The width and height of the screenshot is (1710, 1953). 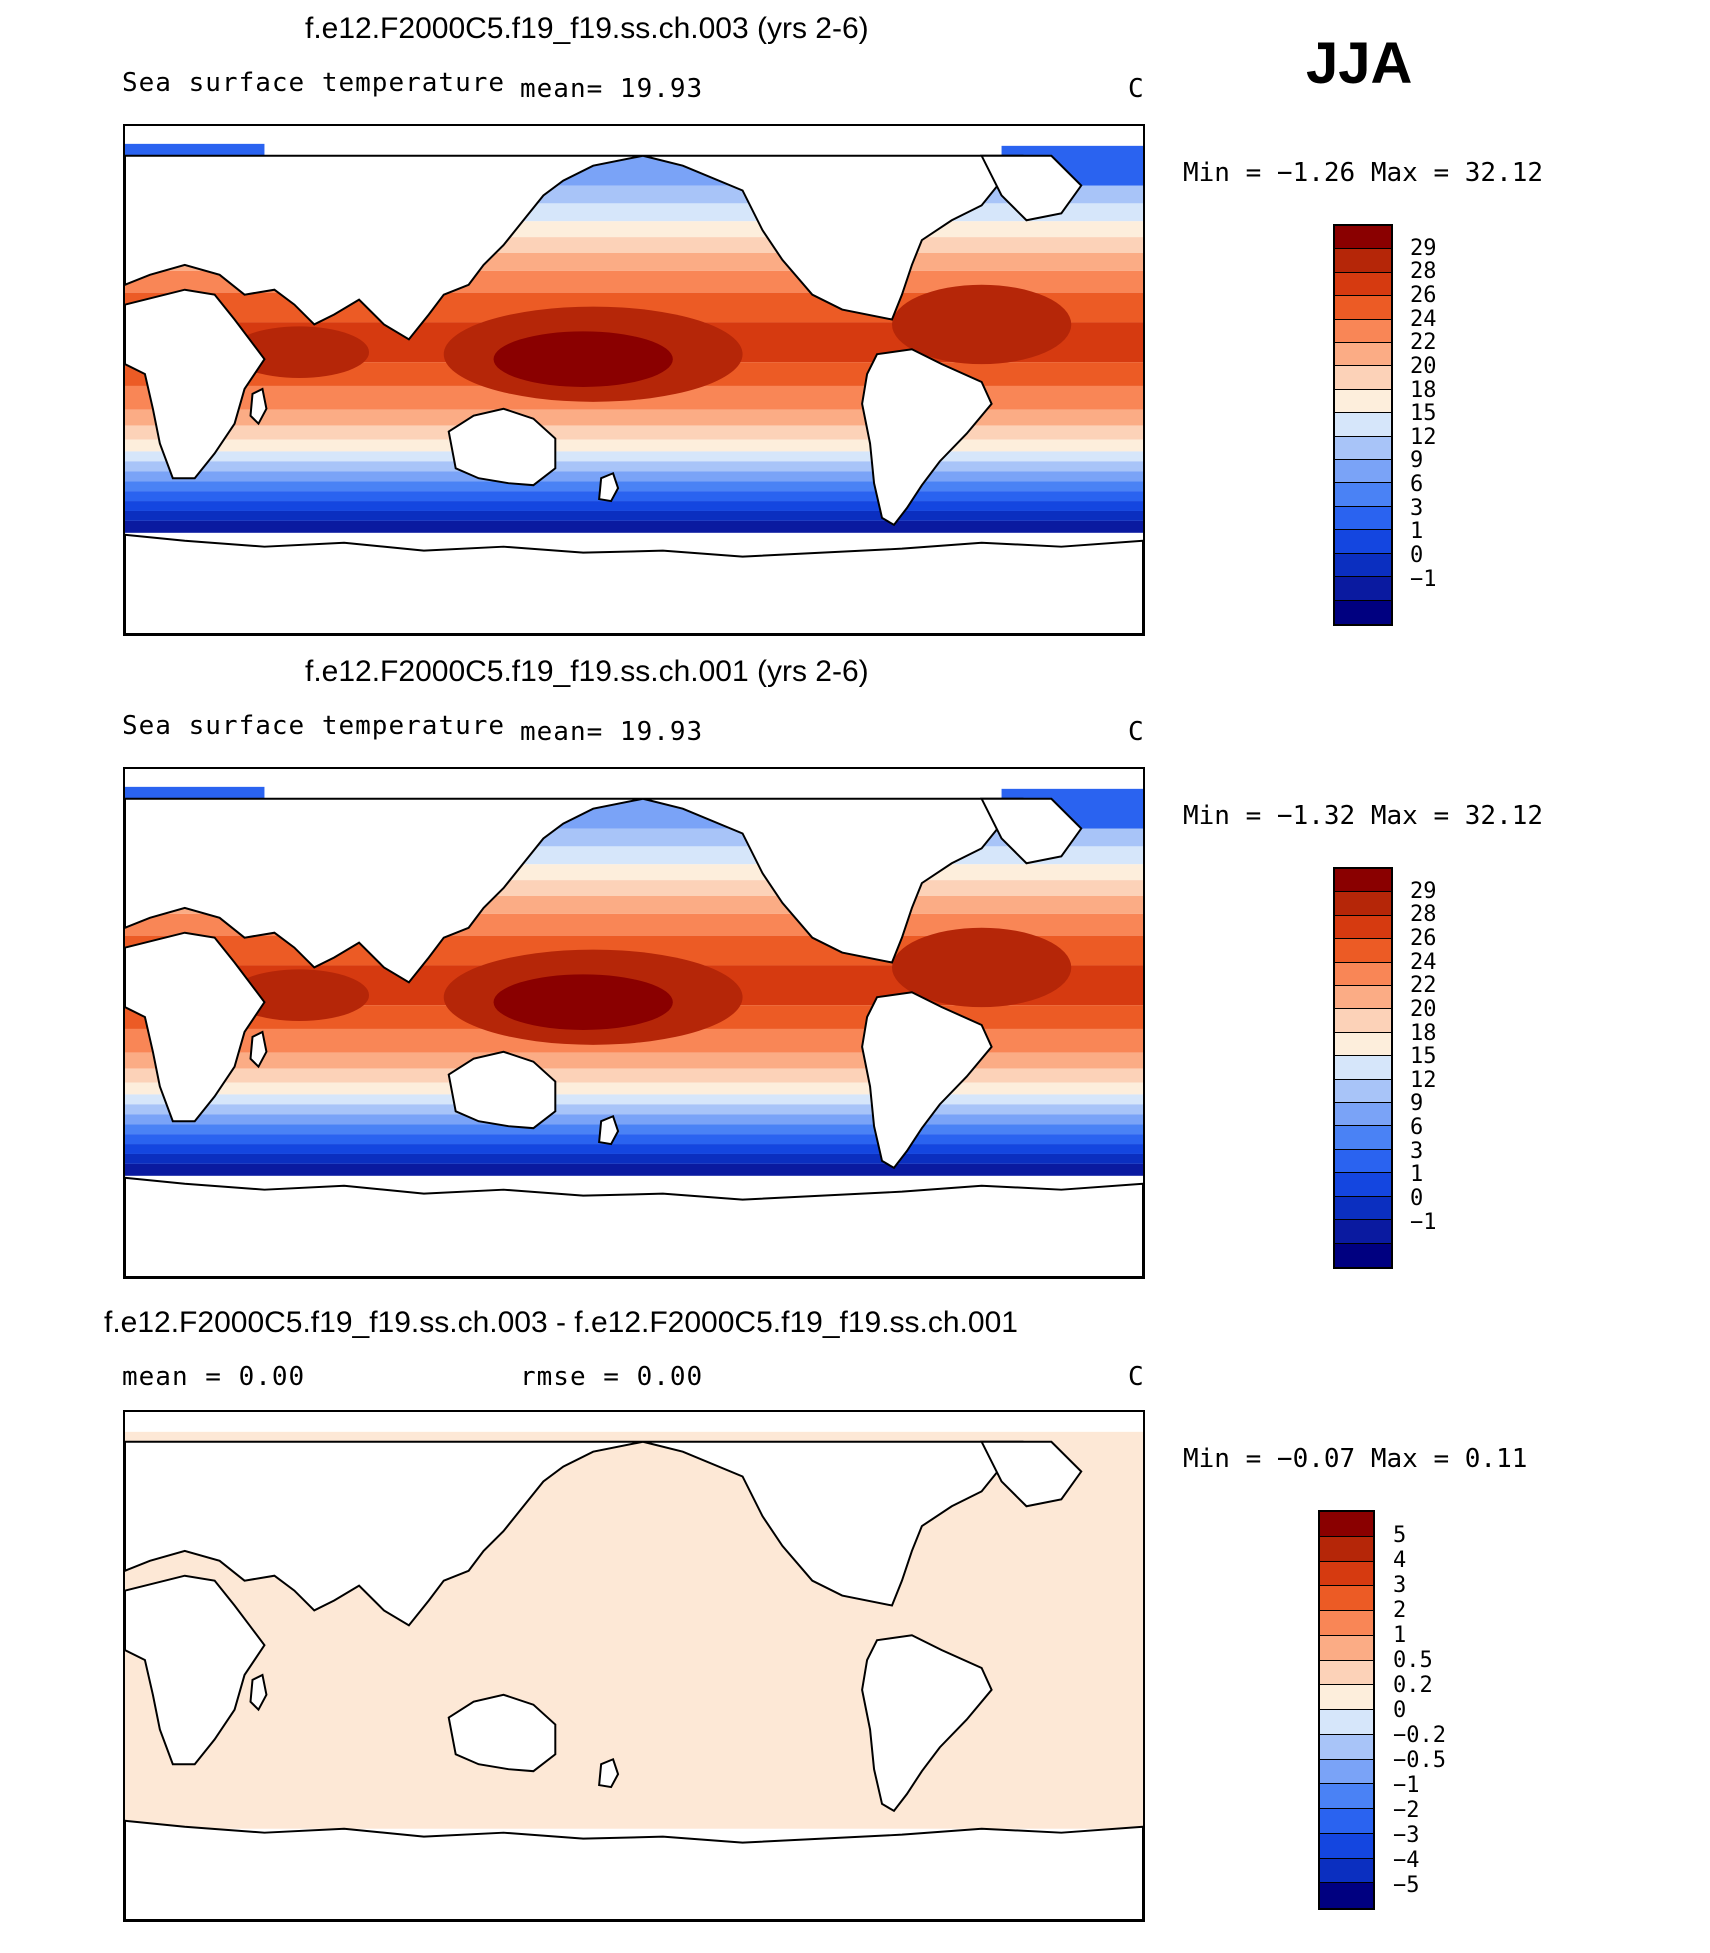 I want to click on colorbar-tick-label: 22, so click(x=1423, y=343).